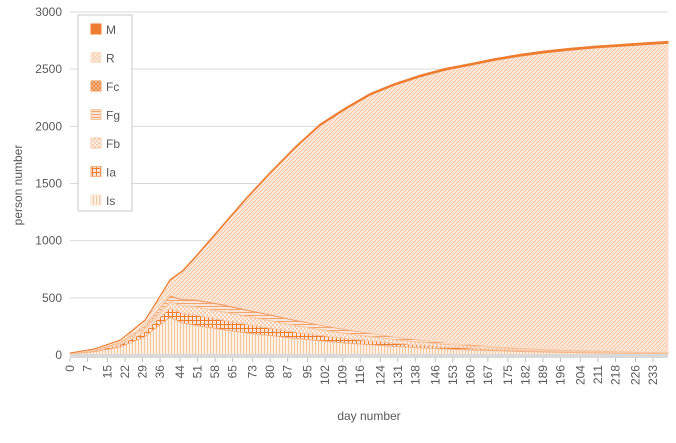 Image resolution: width=676 pixels, height=443 pixels. I want to click on x-tick-label: 138, so click(415, 375).